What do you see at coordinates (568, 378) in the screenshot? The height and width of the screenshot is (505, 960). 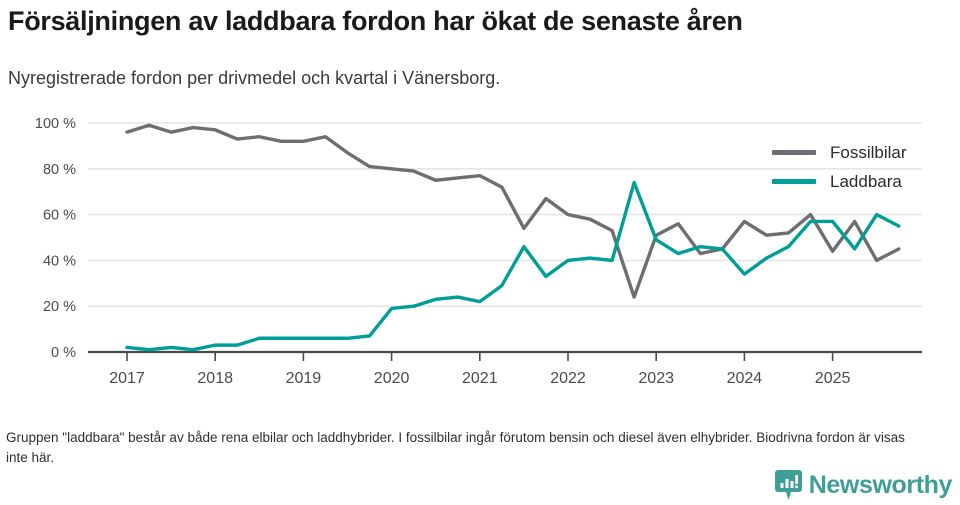 I see `x-axis-tick-label: 2022` at bounding box center [568, 378].